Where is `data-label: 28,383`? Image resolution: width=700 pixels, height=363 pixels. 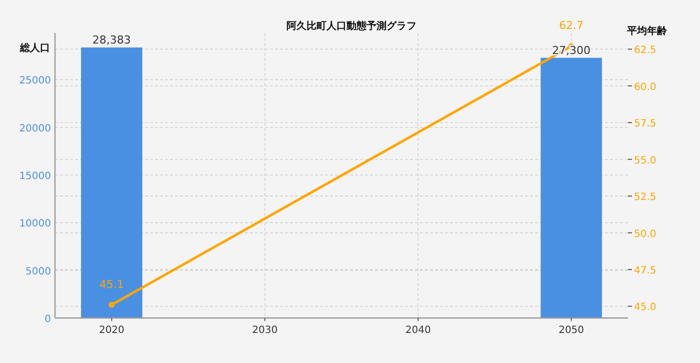 data-label: 28,383 is located at coordinates (111, 39).